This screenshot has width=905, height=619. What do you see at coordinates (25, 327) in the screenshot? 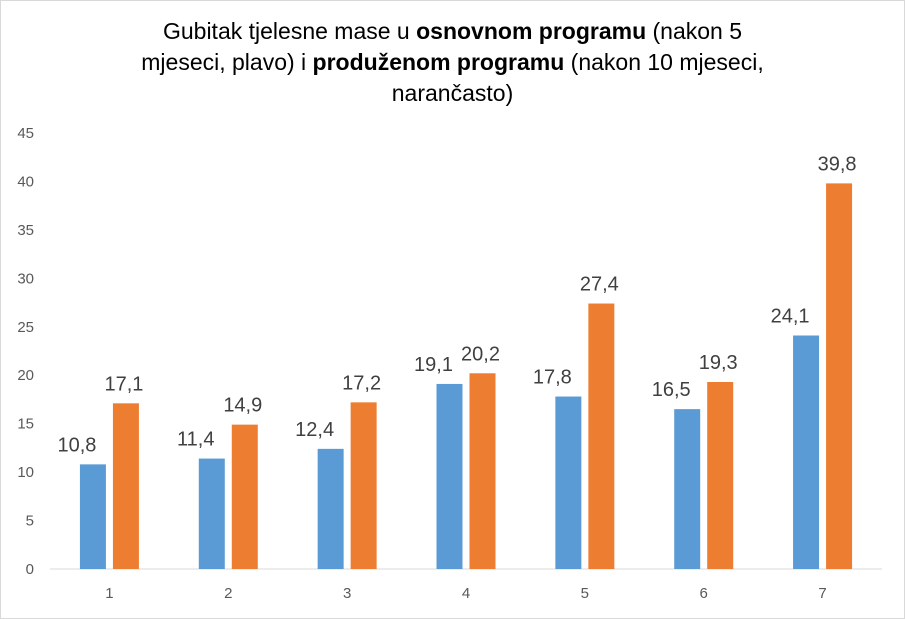
I see `y-tick-label: 25` at bounding box center [25, 327].